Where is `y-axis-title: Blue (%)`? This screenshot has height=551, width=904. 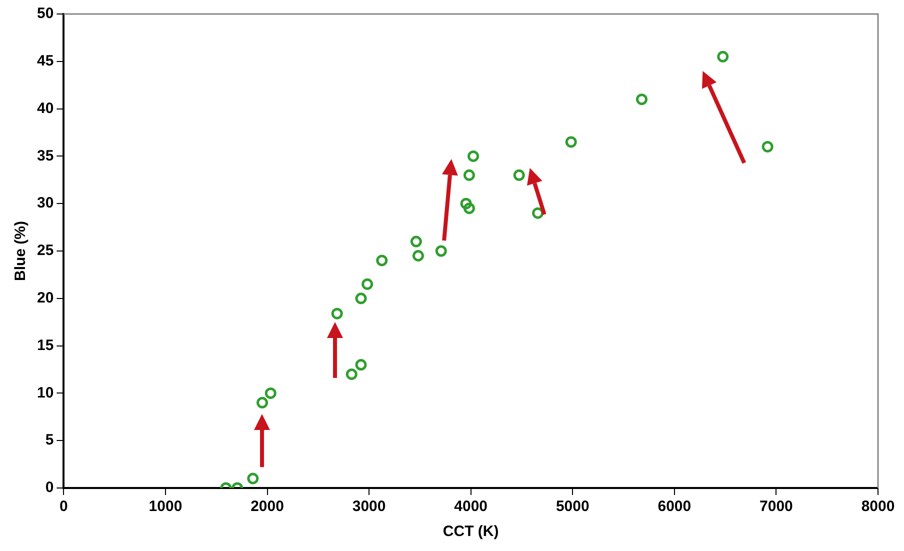 y-axis-title: Blue (%) is located at coordinates (21, 250).